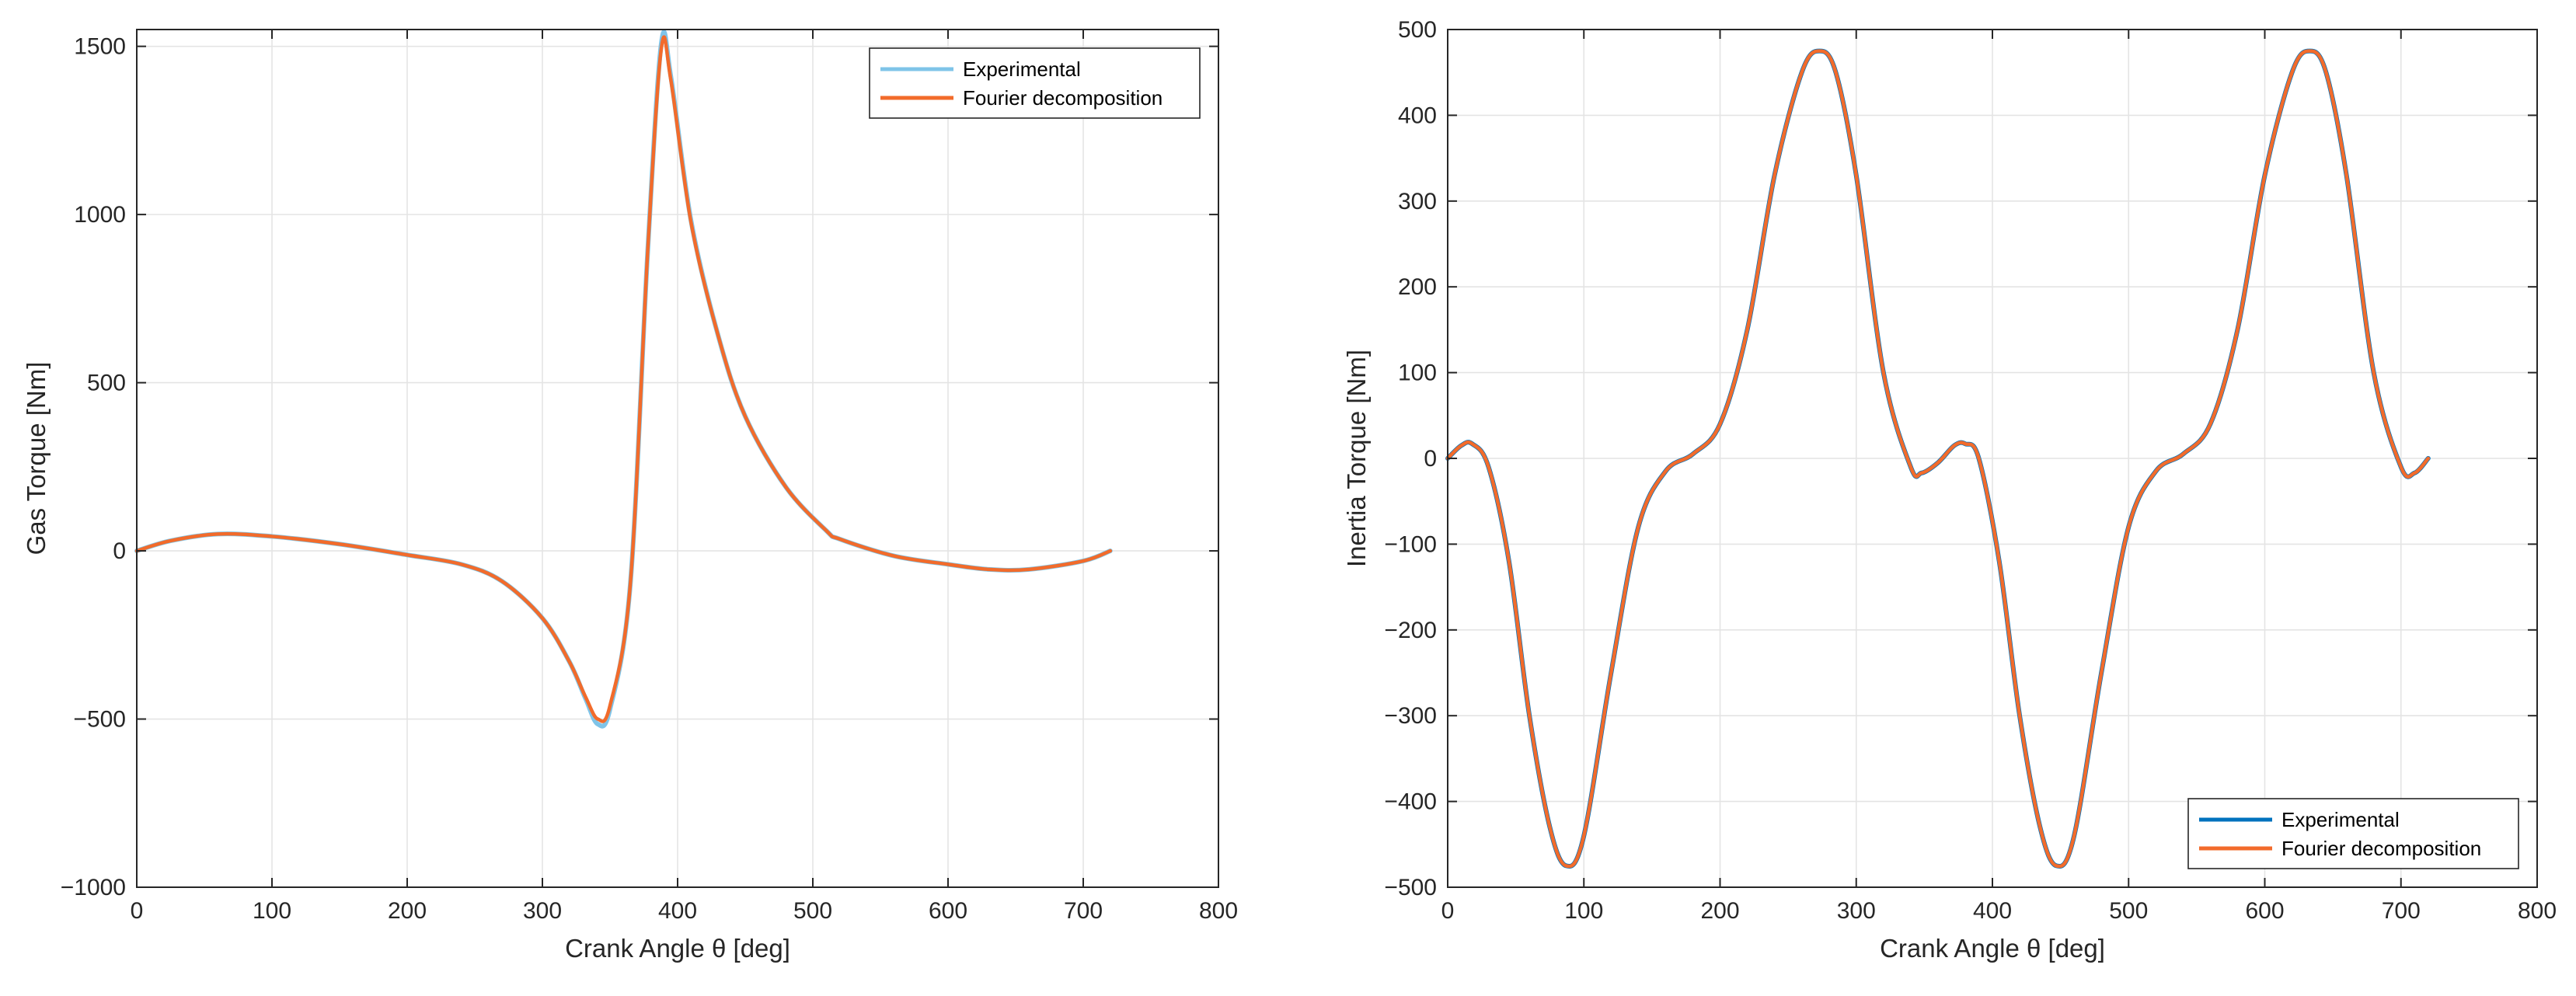 The image size is (2576, 996). What do you see at coordinates (1410, 802) in the screenshot?
I see `y-tick-label: −400` at bounding box center [1410, 802].